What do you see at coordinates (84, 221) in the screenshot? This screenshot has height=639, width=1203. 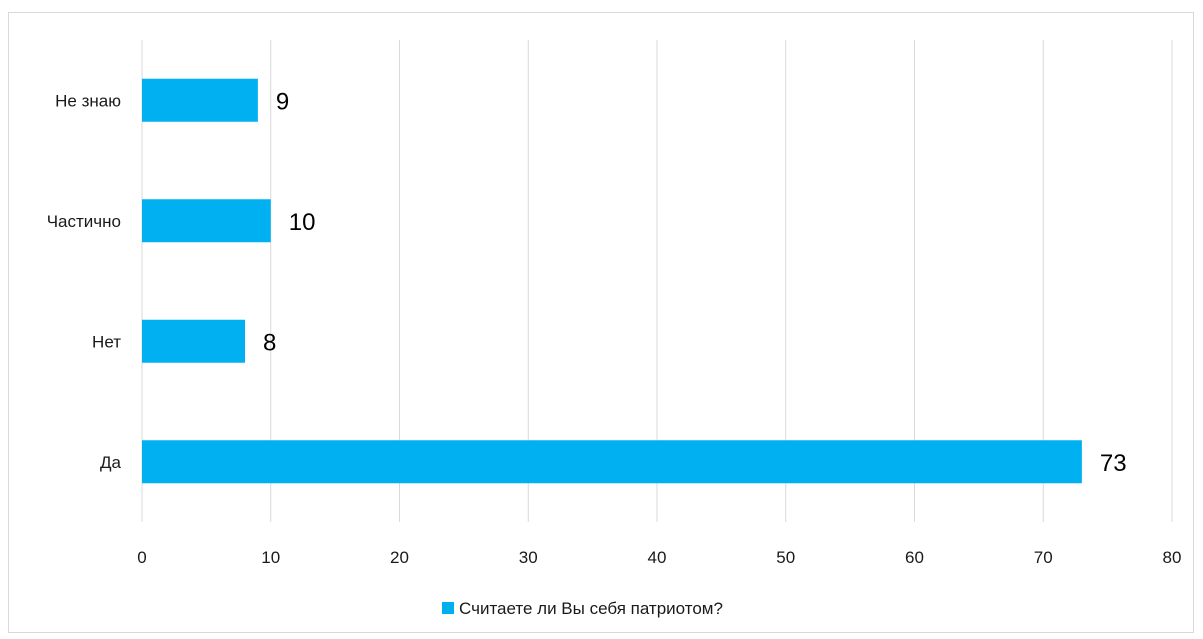 I see `category-label: Частично` at bounding box center [84, 221].